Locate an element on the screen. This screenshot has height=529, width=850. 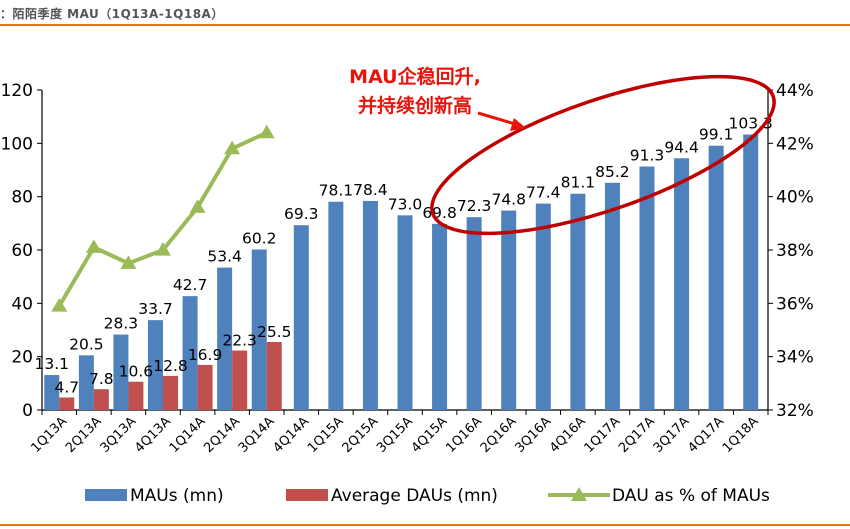
dau-data-label: 7.8 is located at coordinates (101, 379).